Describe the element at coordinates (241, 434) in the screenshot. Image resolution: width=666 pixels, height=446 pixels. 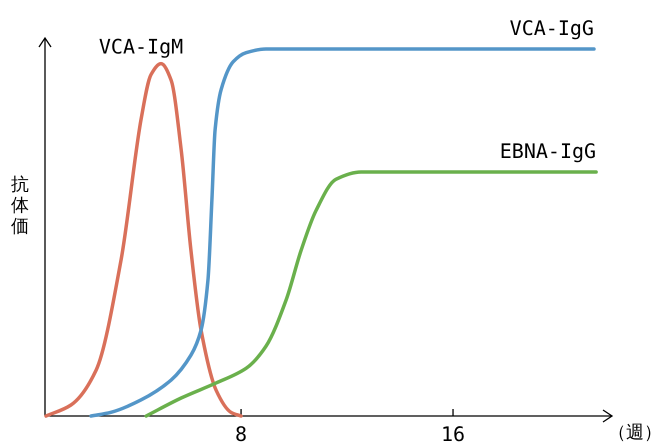
I see `x-tick-label: 8` at that location.